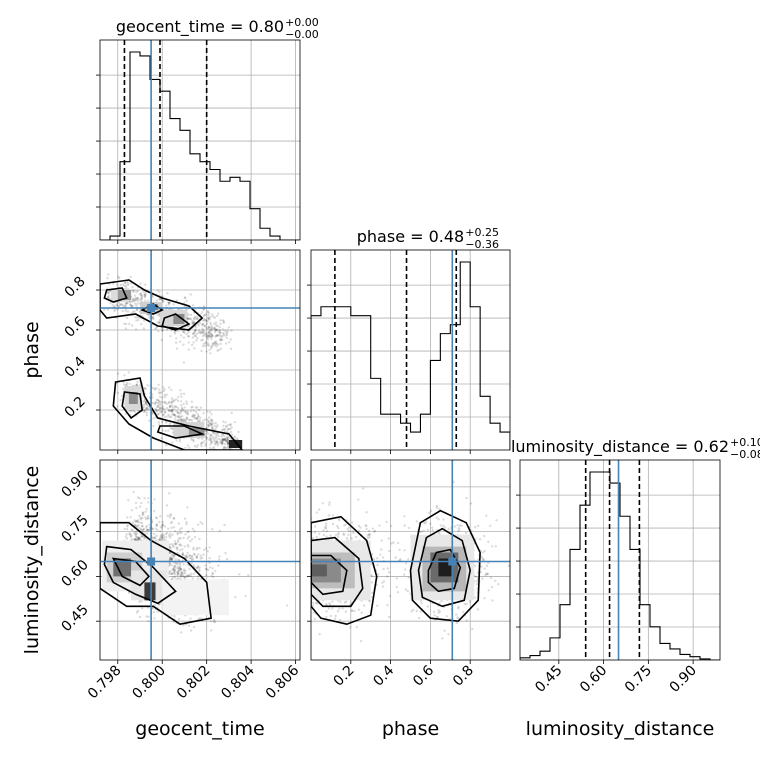 This screenshot has width=760, height=760. What do you see at coordinates (344, 676) in the screenshot?
I see `x-tick-label: 0.2` at bounding box center [344, 676].